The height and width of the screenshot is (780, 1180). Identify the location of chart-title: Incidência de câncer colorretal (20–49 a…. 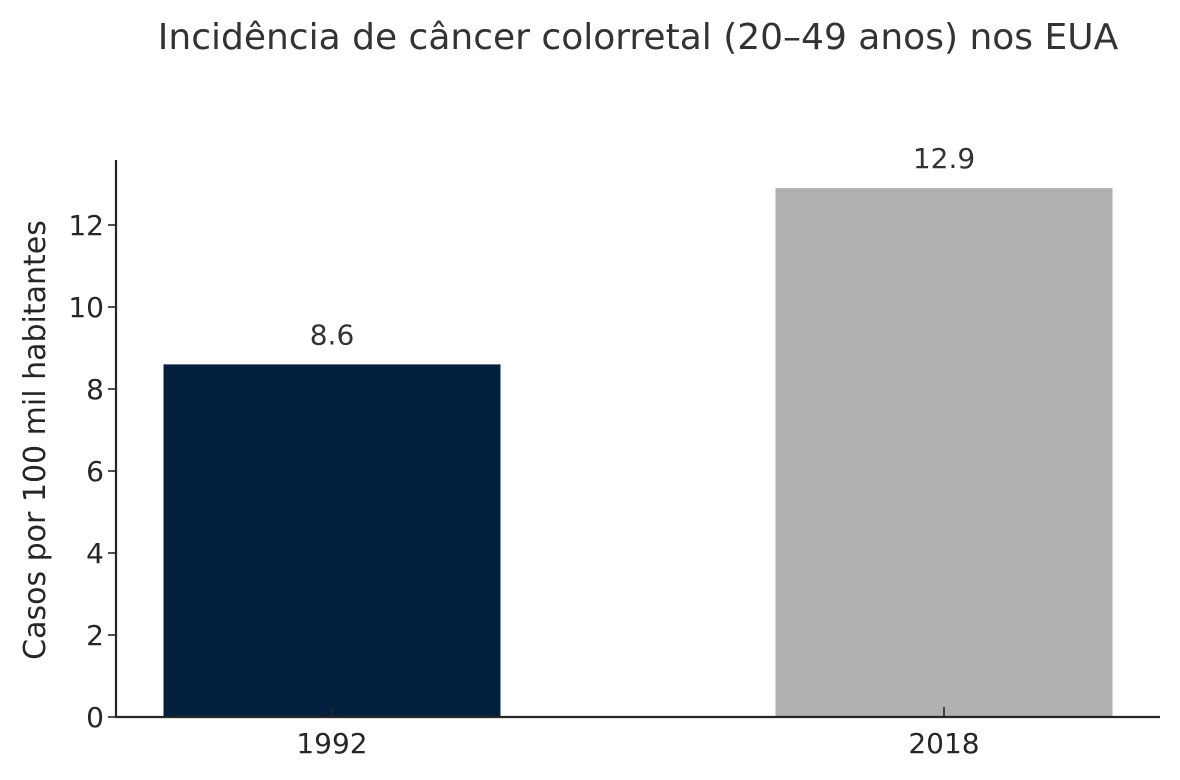
(638, 37).